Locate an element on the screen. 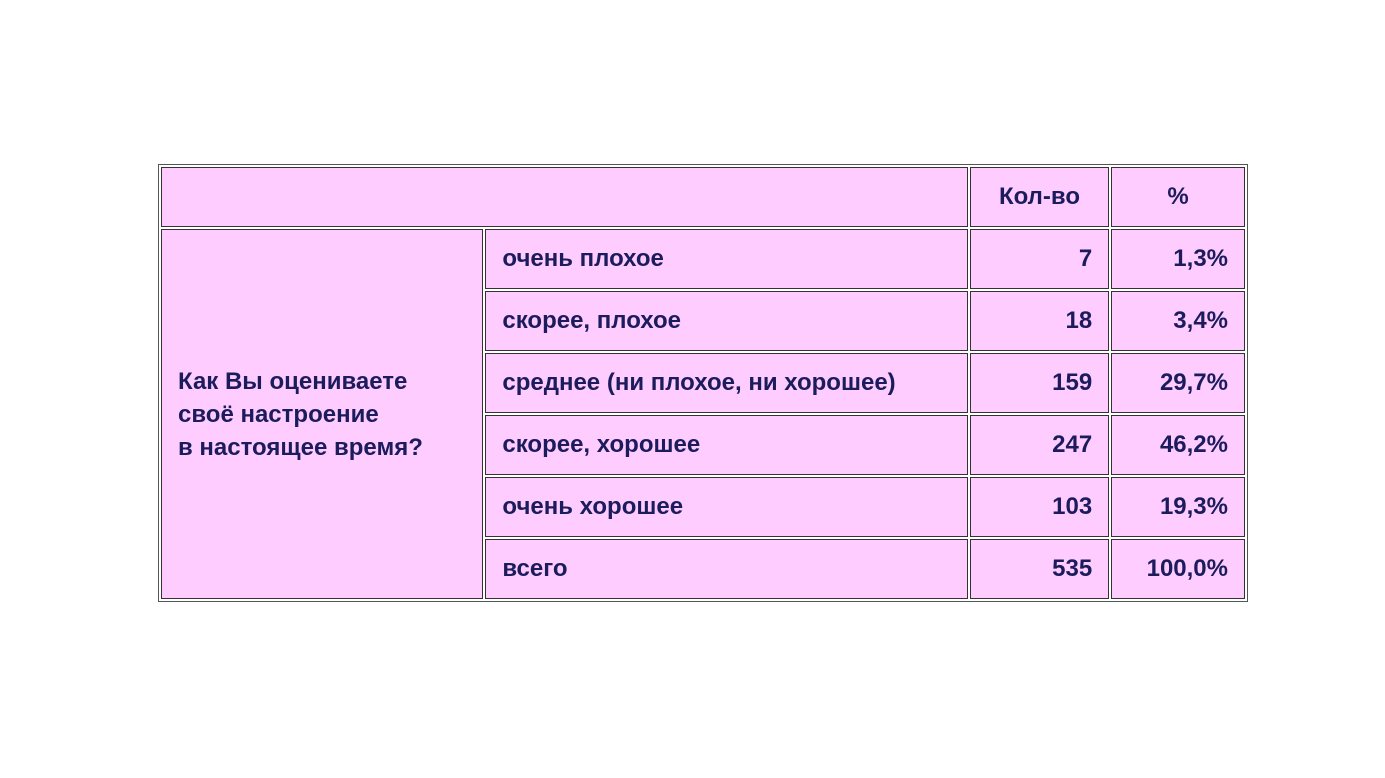  answer-count: 103 is located at coordinates (1039, 507).